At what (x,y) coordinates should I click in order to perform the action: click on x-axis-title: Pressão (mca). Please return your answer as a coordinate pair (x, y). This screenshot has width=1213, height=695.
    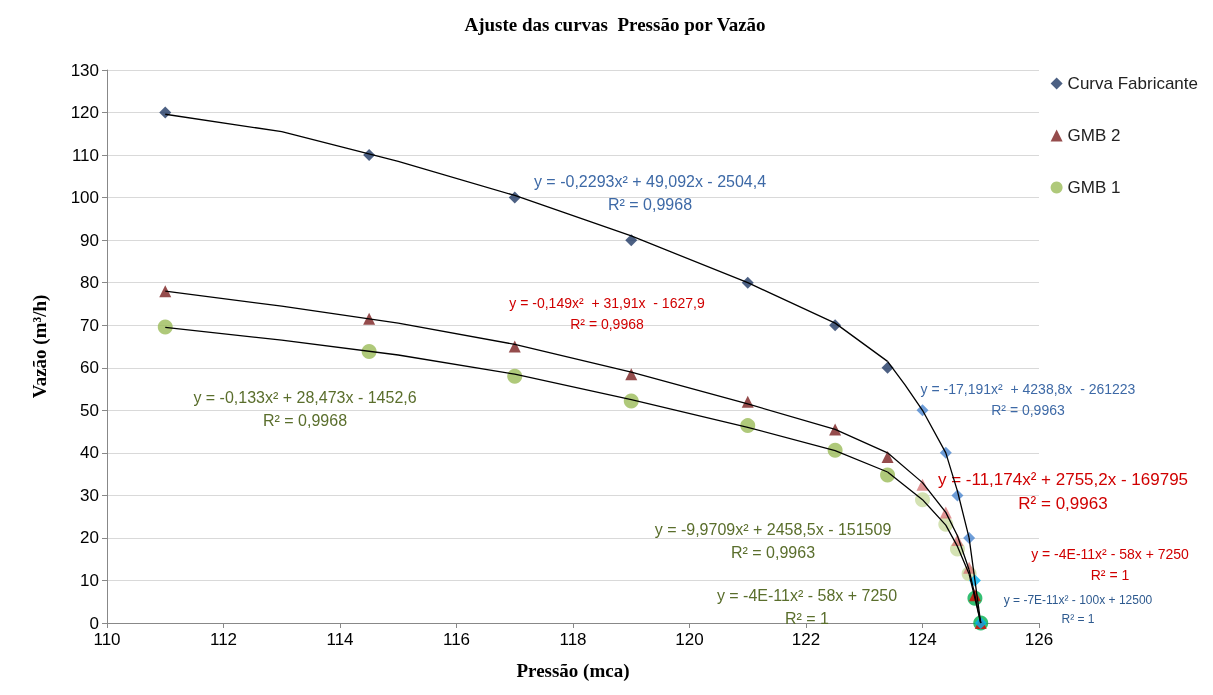
    Looking at the image, I should click on (573, 671).